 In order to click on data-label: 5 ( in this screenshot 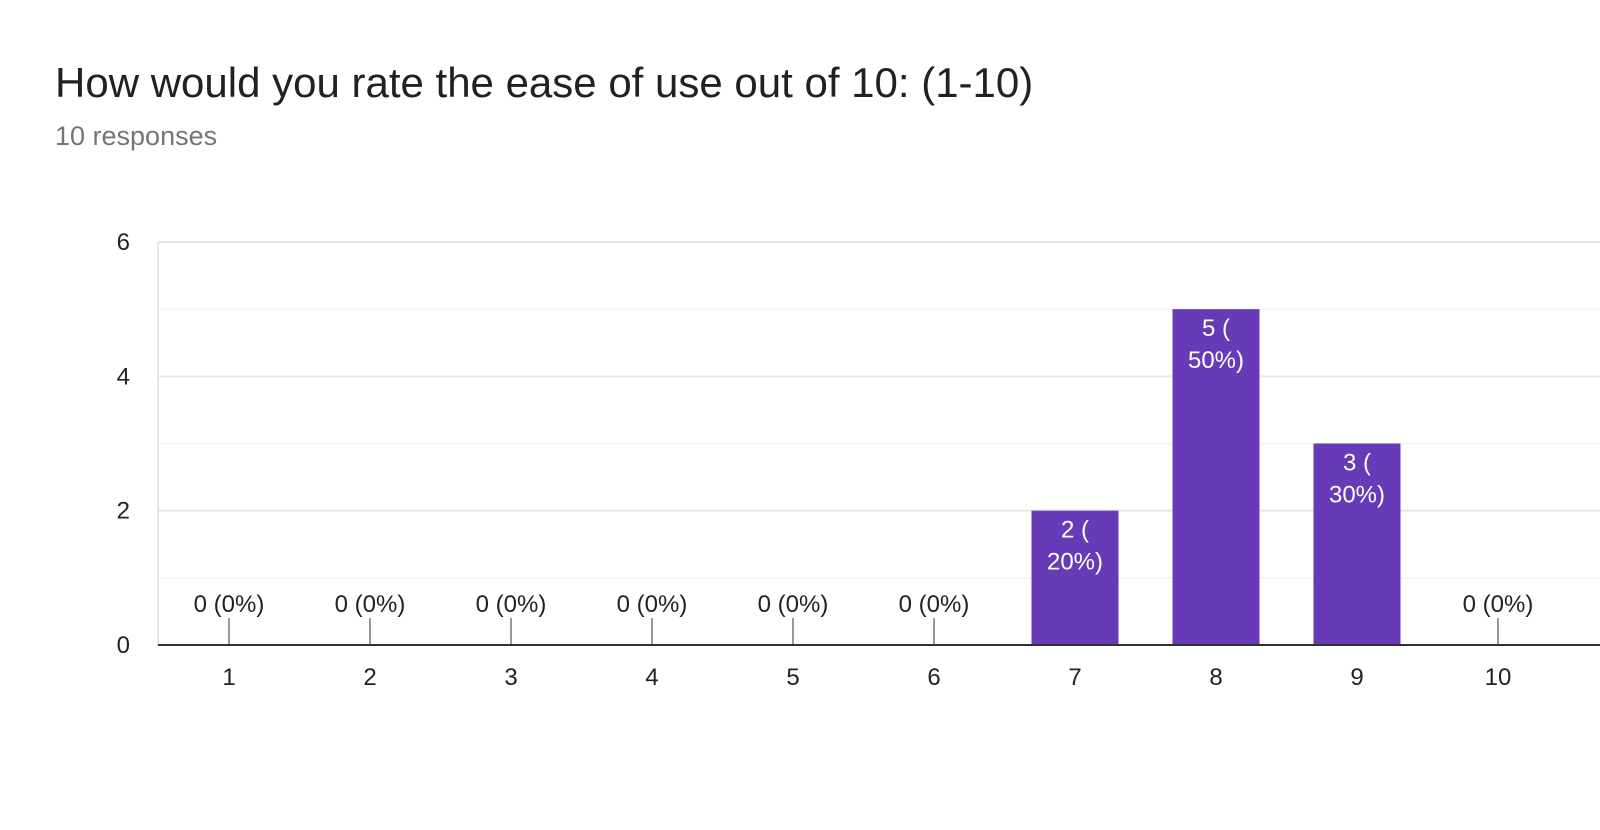, I will do `click(1216, 328)`.